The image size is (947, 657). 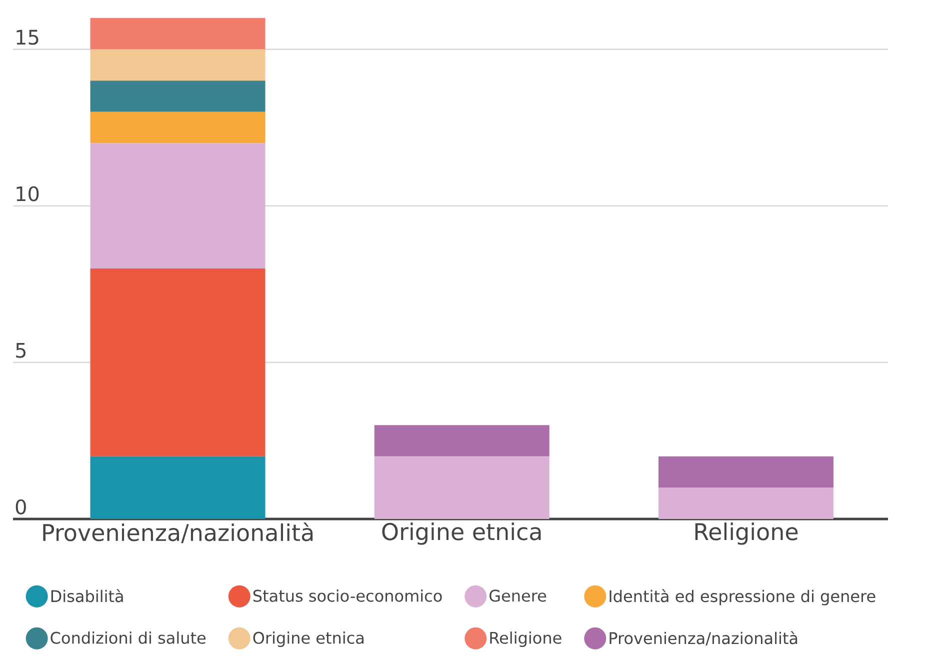 I want to click on legend-label: Identità ed espressione di genere, so click(x=743, y=597).